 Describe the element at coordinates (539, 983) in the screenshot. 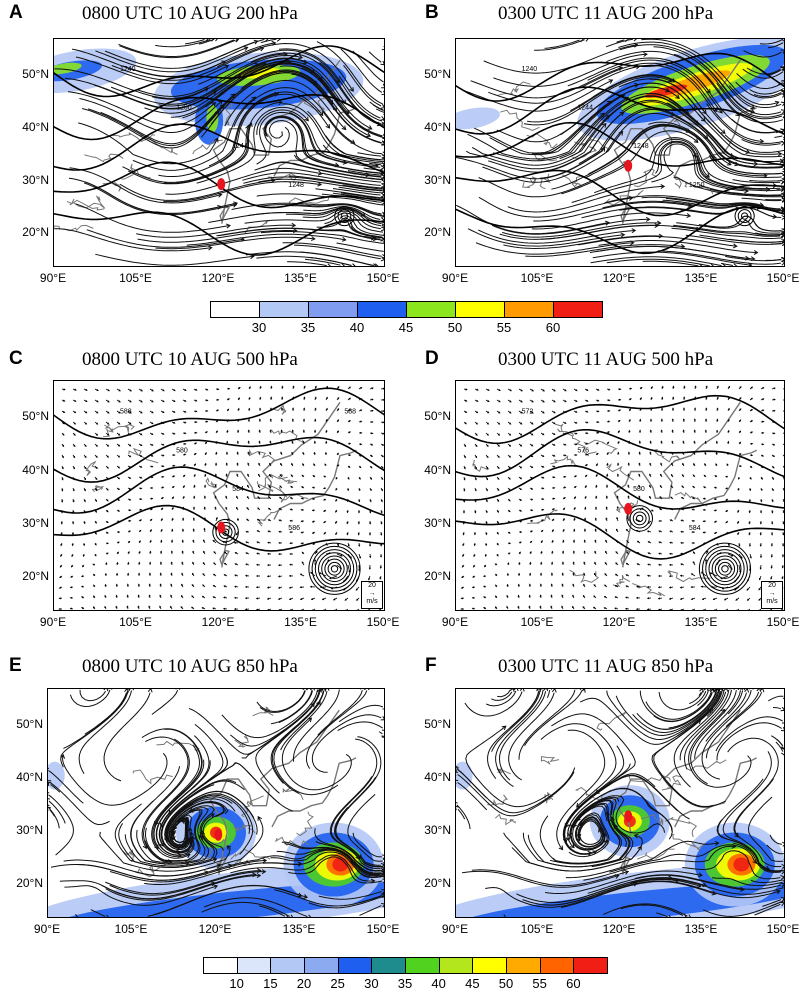

I see `colorbar-label: 55` at that location.